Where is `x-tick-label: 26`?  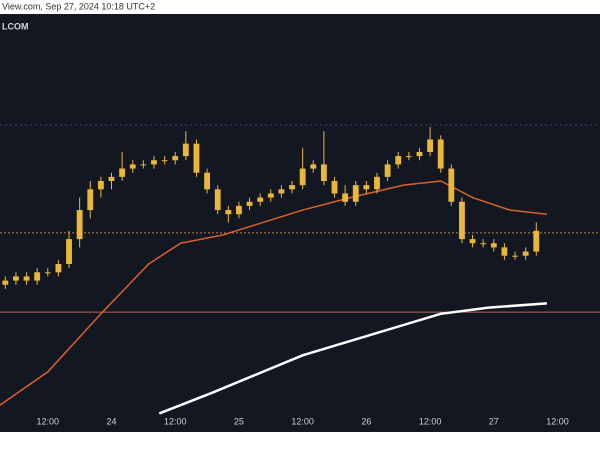
x-tick-label: 26 is located at coordinates (366, 421).